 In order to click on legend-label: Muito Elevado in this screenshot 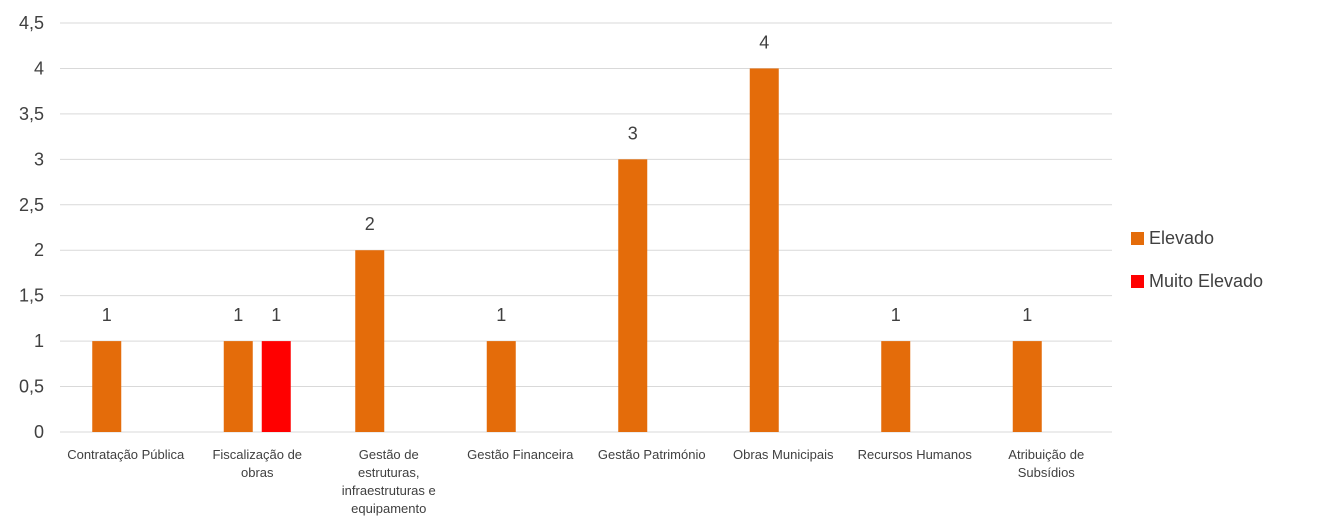, I will do `click(1206, 281)`.